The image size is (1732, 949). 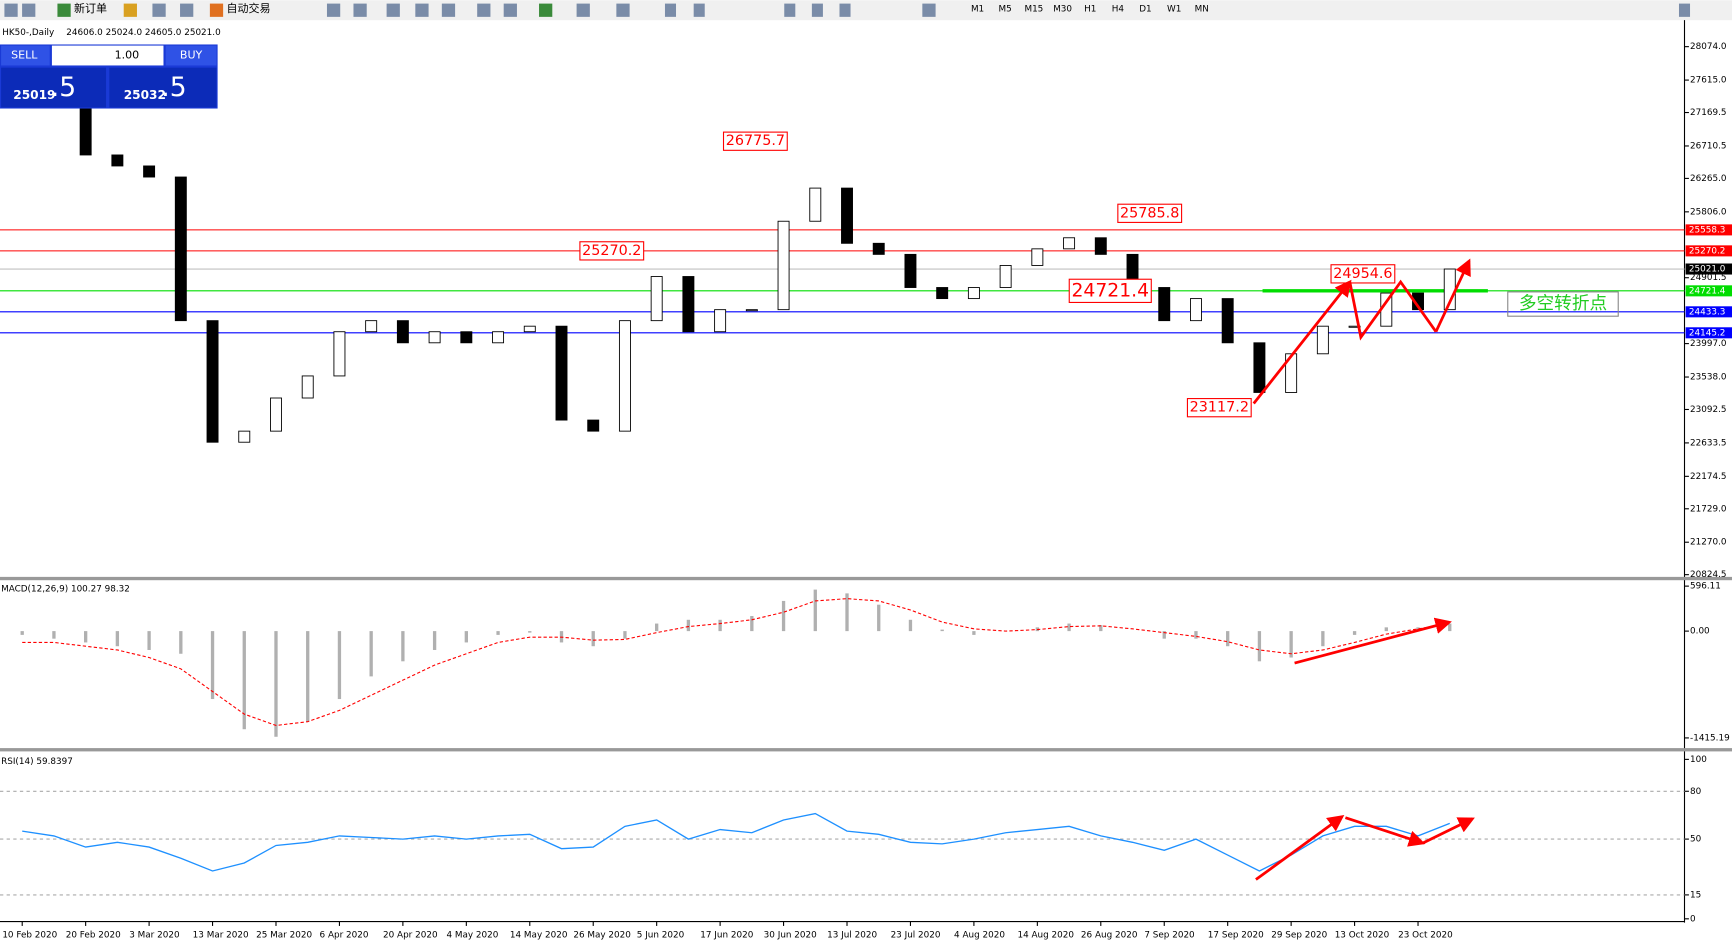 I want to click on x-tick-label: 7 Sep 2020, so click(x=1169, y=935).